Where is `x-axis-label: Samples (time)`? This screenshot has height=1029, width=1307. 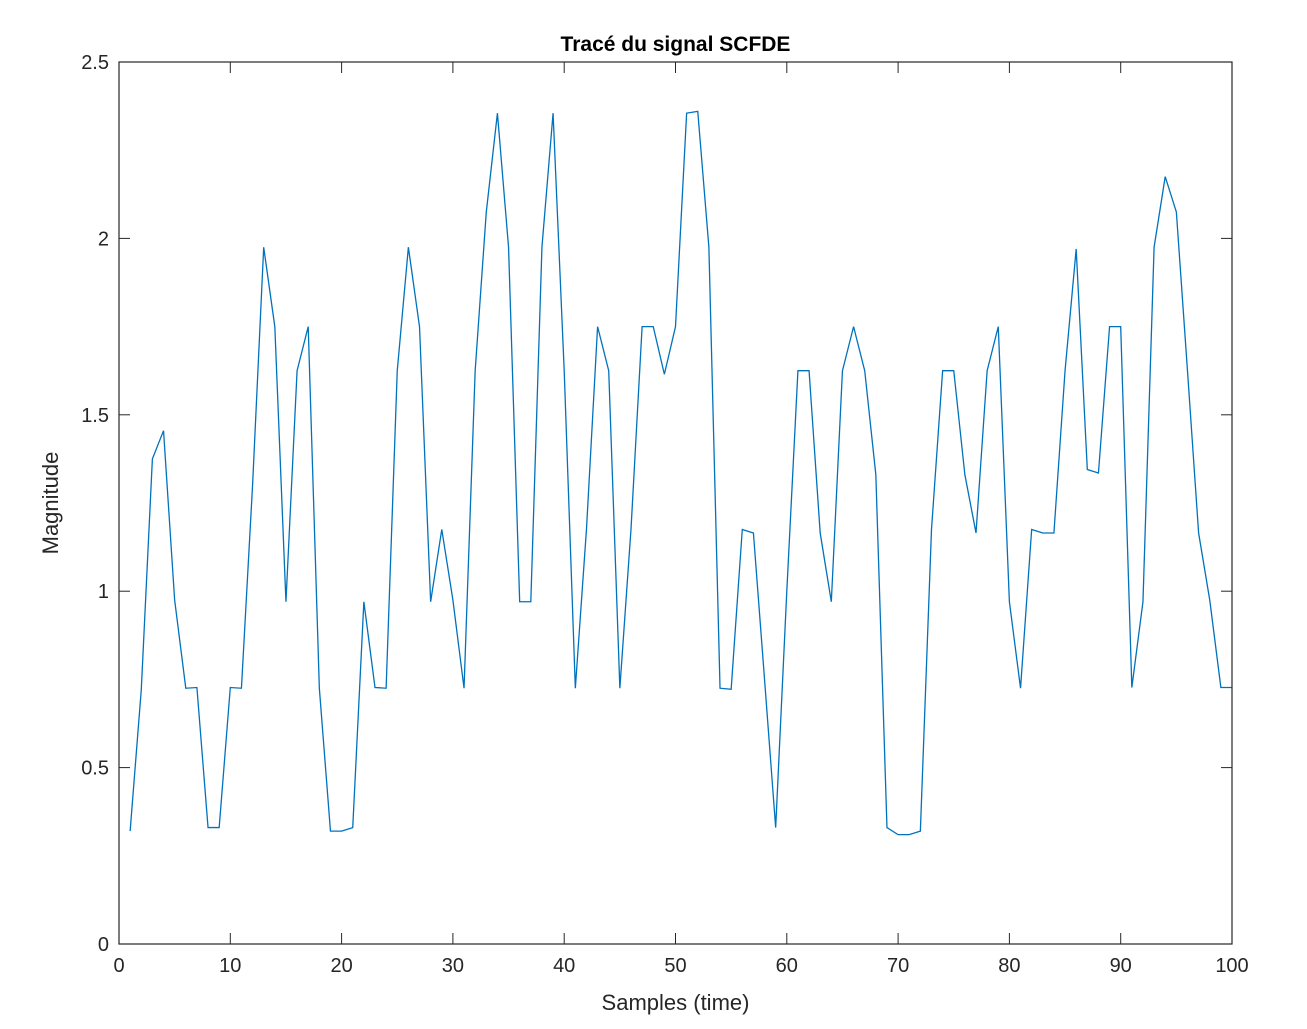
x-axis-label: Samples (time) is located at coordinates (676, 1002).